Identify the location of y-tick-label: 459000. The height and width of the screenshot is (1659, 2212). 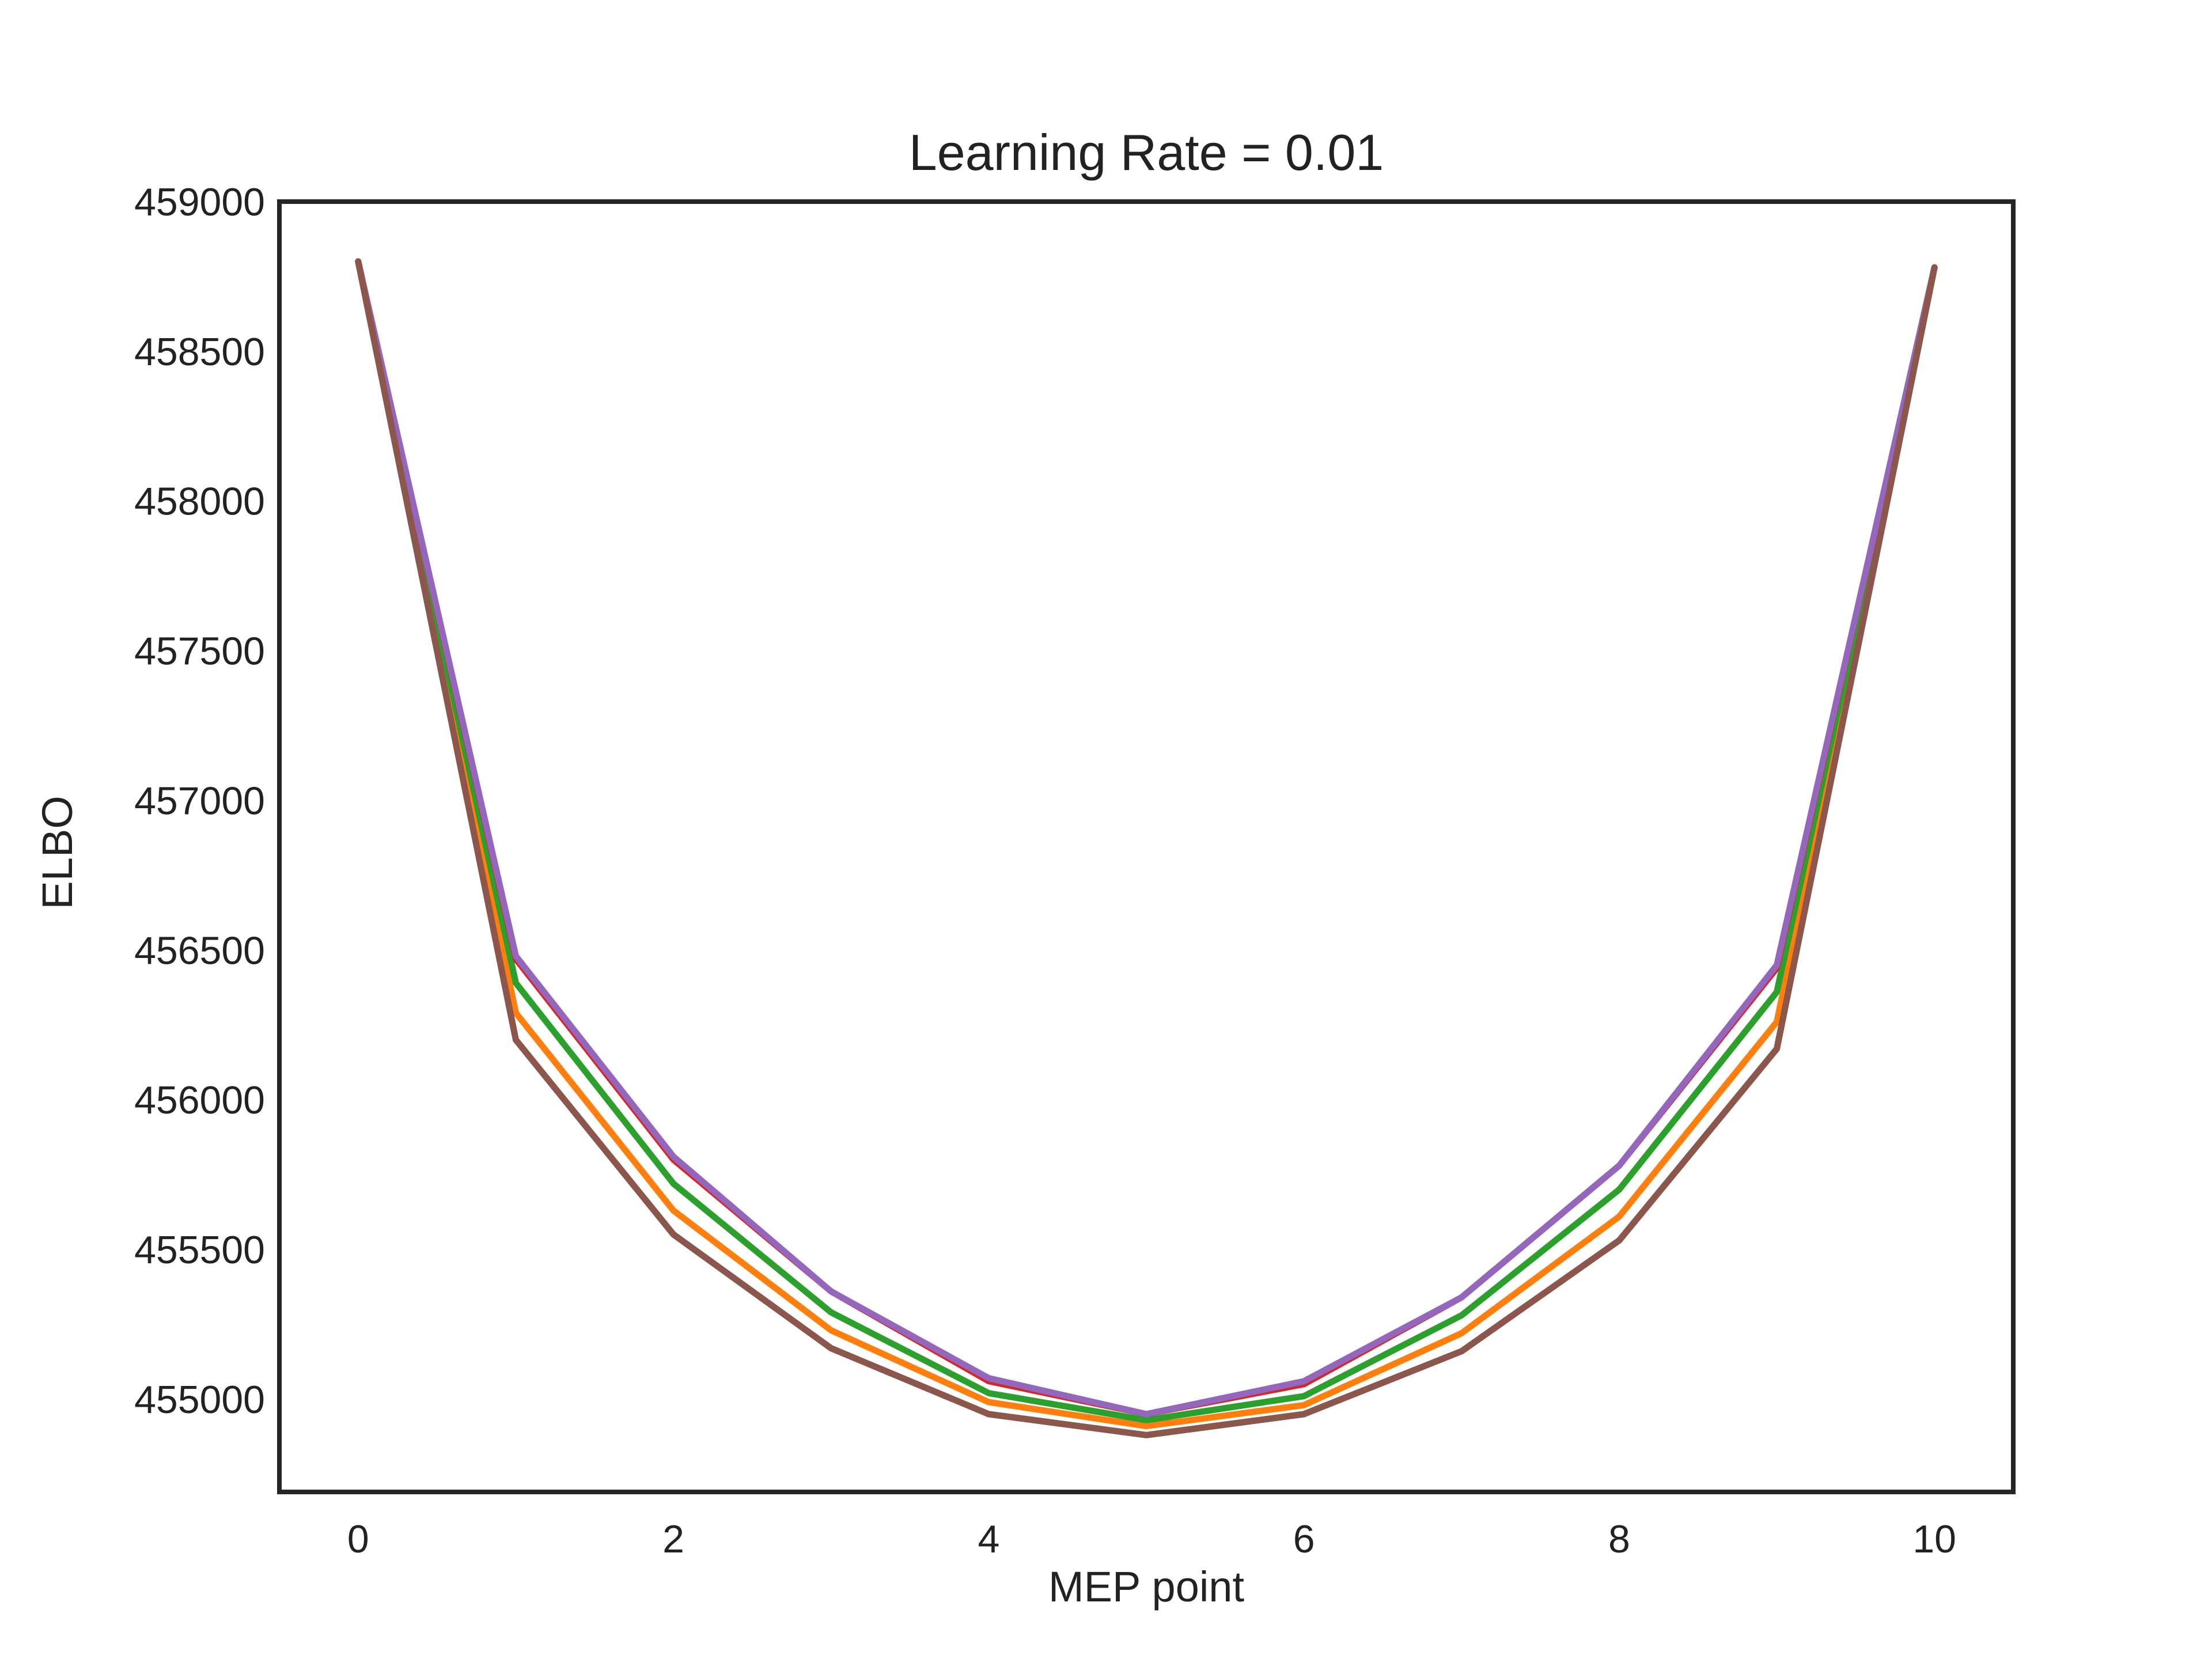
(199, 202).